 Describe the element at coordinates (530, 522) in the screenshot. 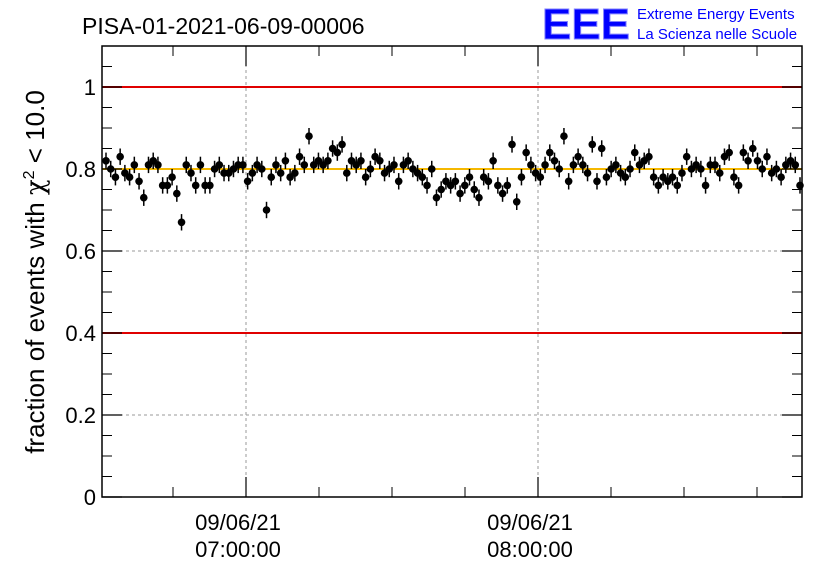

I see `x-tick-label-date: 09/06/21` at that location.